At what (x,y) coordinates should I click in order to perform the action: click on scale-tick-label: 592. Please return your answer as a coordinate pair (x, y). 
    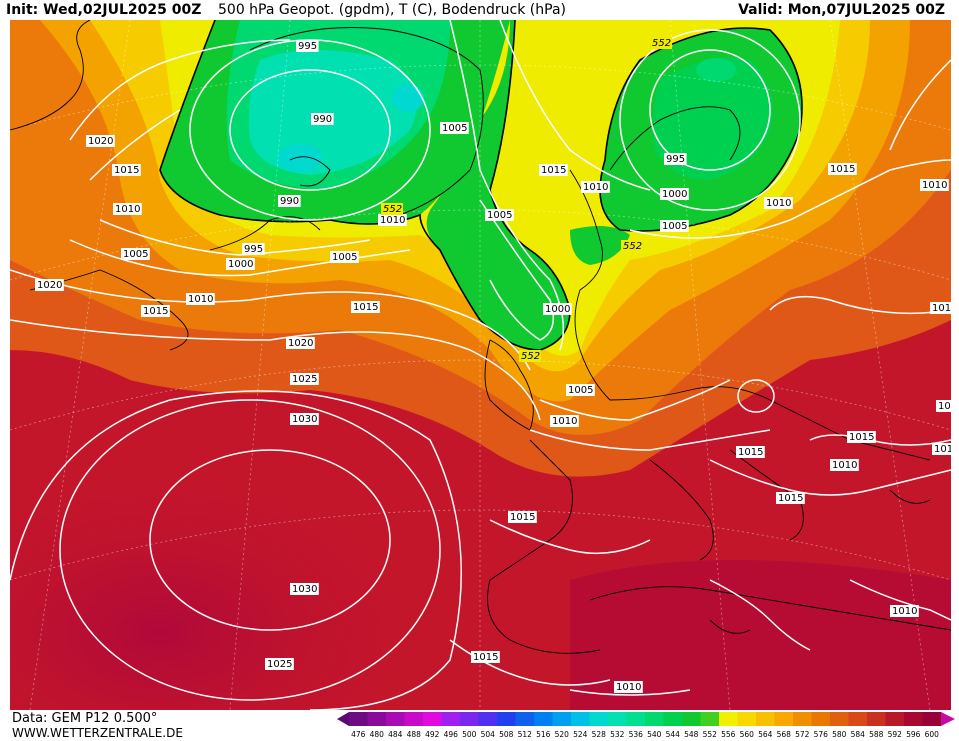
    Looking at the image, I should click on (895, 734).